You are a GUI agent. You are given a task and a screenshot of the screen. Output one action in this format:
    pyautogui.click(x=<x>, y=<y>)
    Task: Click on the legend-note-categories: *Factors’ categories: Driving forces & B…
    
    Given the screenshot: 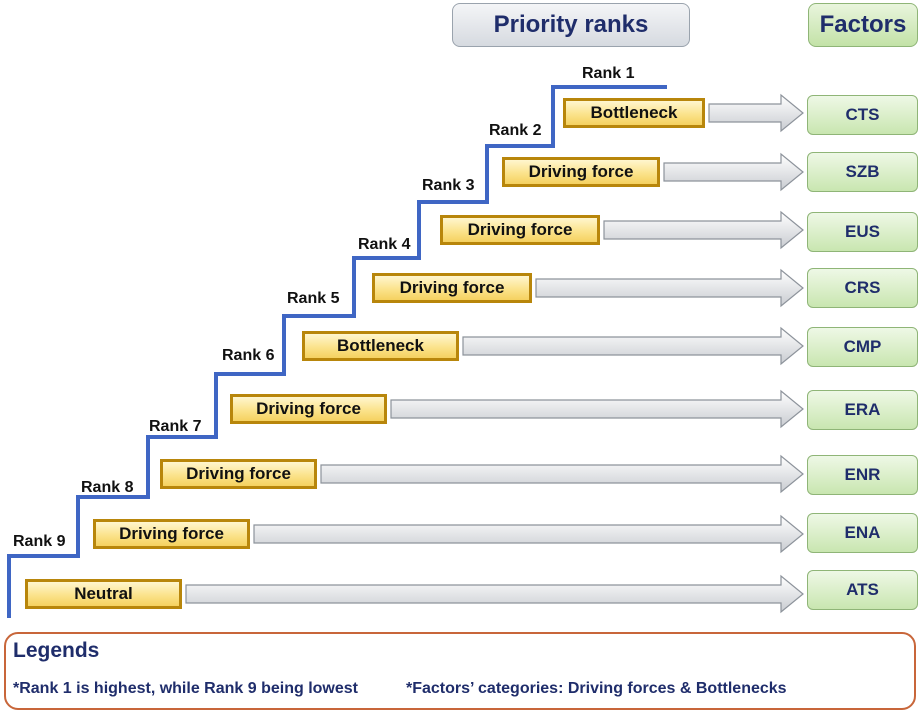 What is the action you would take?
    pyautogui.click(x=596, y=688)
    